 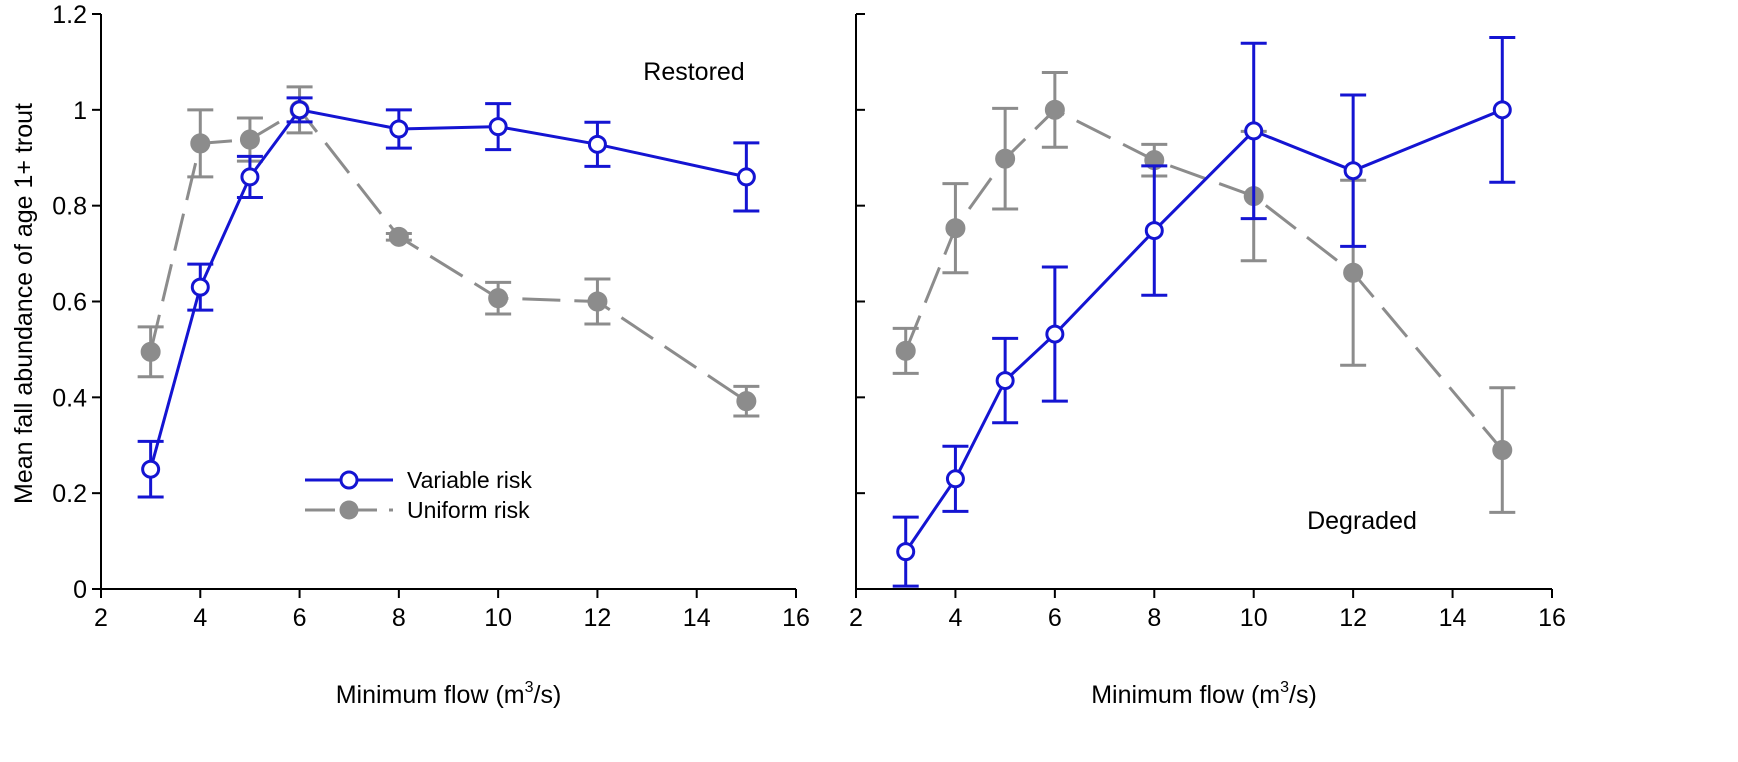 What do you see at coordinates (468, 510) in the screenshot?
I see `legend-label: Uniform risk` at bounding box center [468, 510].